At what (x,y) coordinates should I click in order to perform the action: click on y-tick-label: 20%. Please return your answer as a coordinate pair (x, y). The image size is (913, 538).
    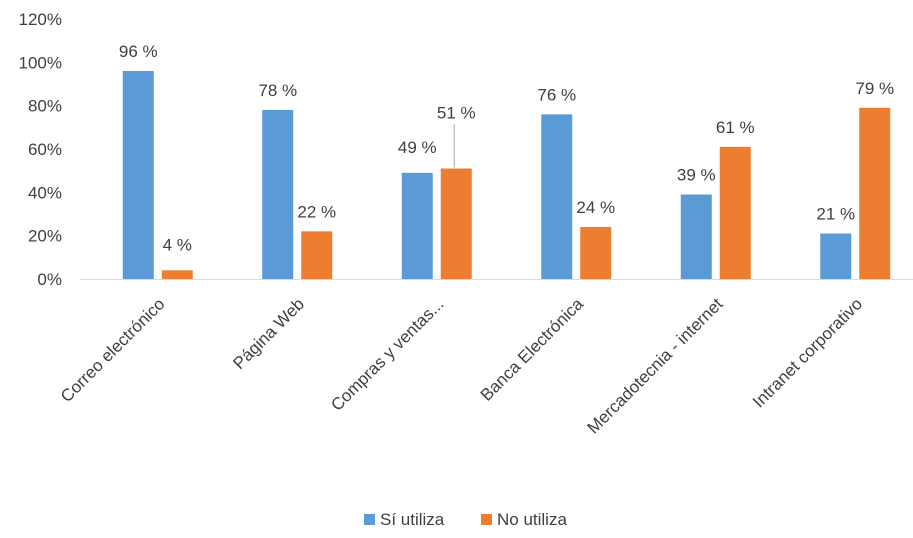
    Looking at the image, I should click on (45, 236).